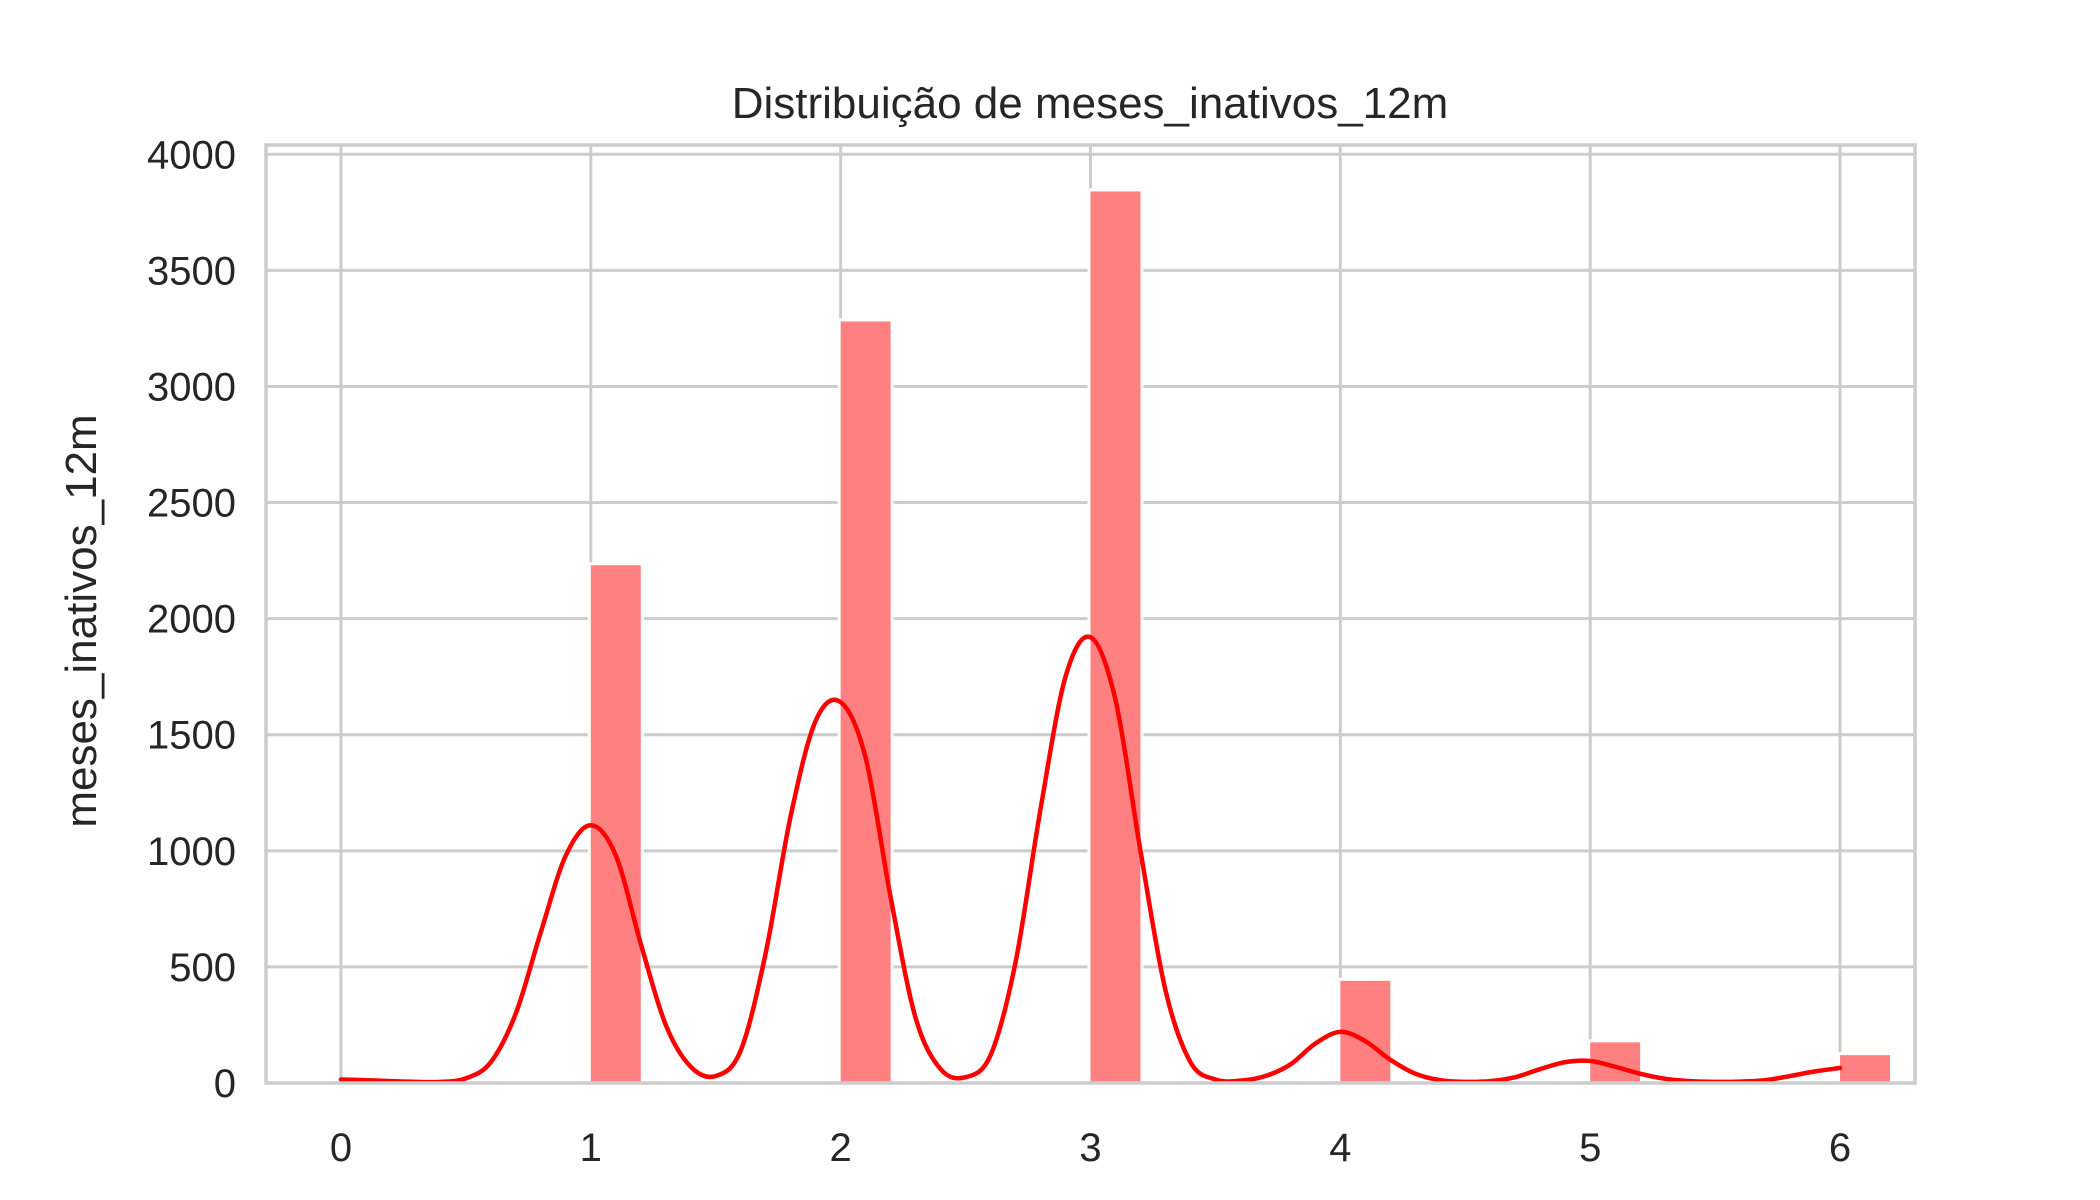  Describe the element at coordinates (225, 1084) in the screenshot. I see `y-tick-label: 0` at that location.